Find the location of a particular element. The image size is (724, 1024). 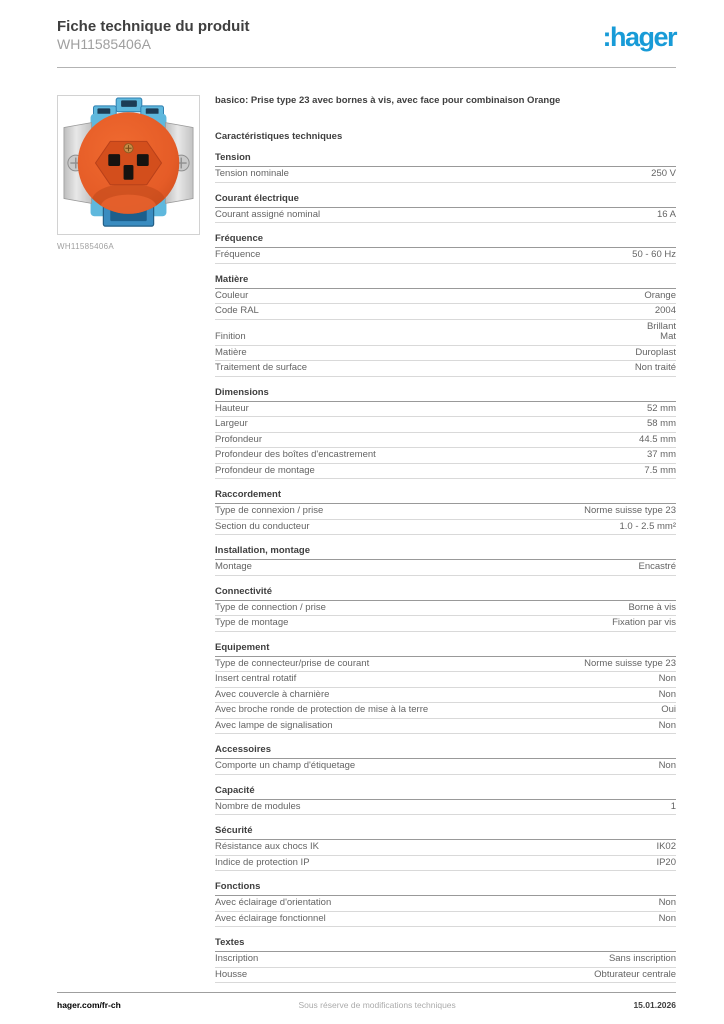

spec-label: Nombre de modules is located at coordinates (258, 806).